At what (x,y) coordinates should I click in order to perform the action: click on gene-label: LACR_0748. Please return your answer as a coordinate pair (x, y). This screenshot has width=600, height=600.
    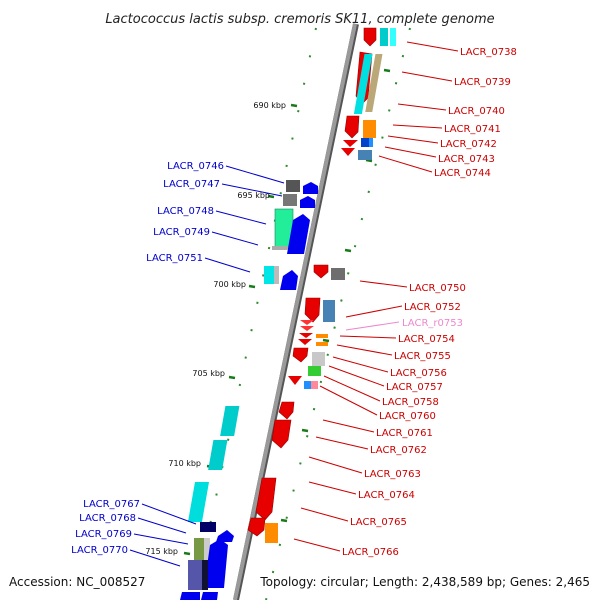
    Looking at the image, I should click on (185, 211).